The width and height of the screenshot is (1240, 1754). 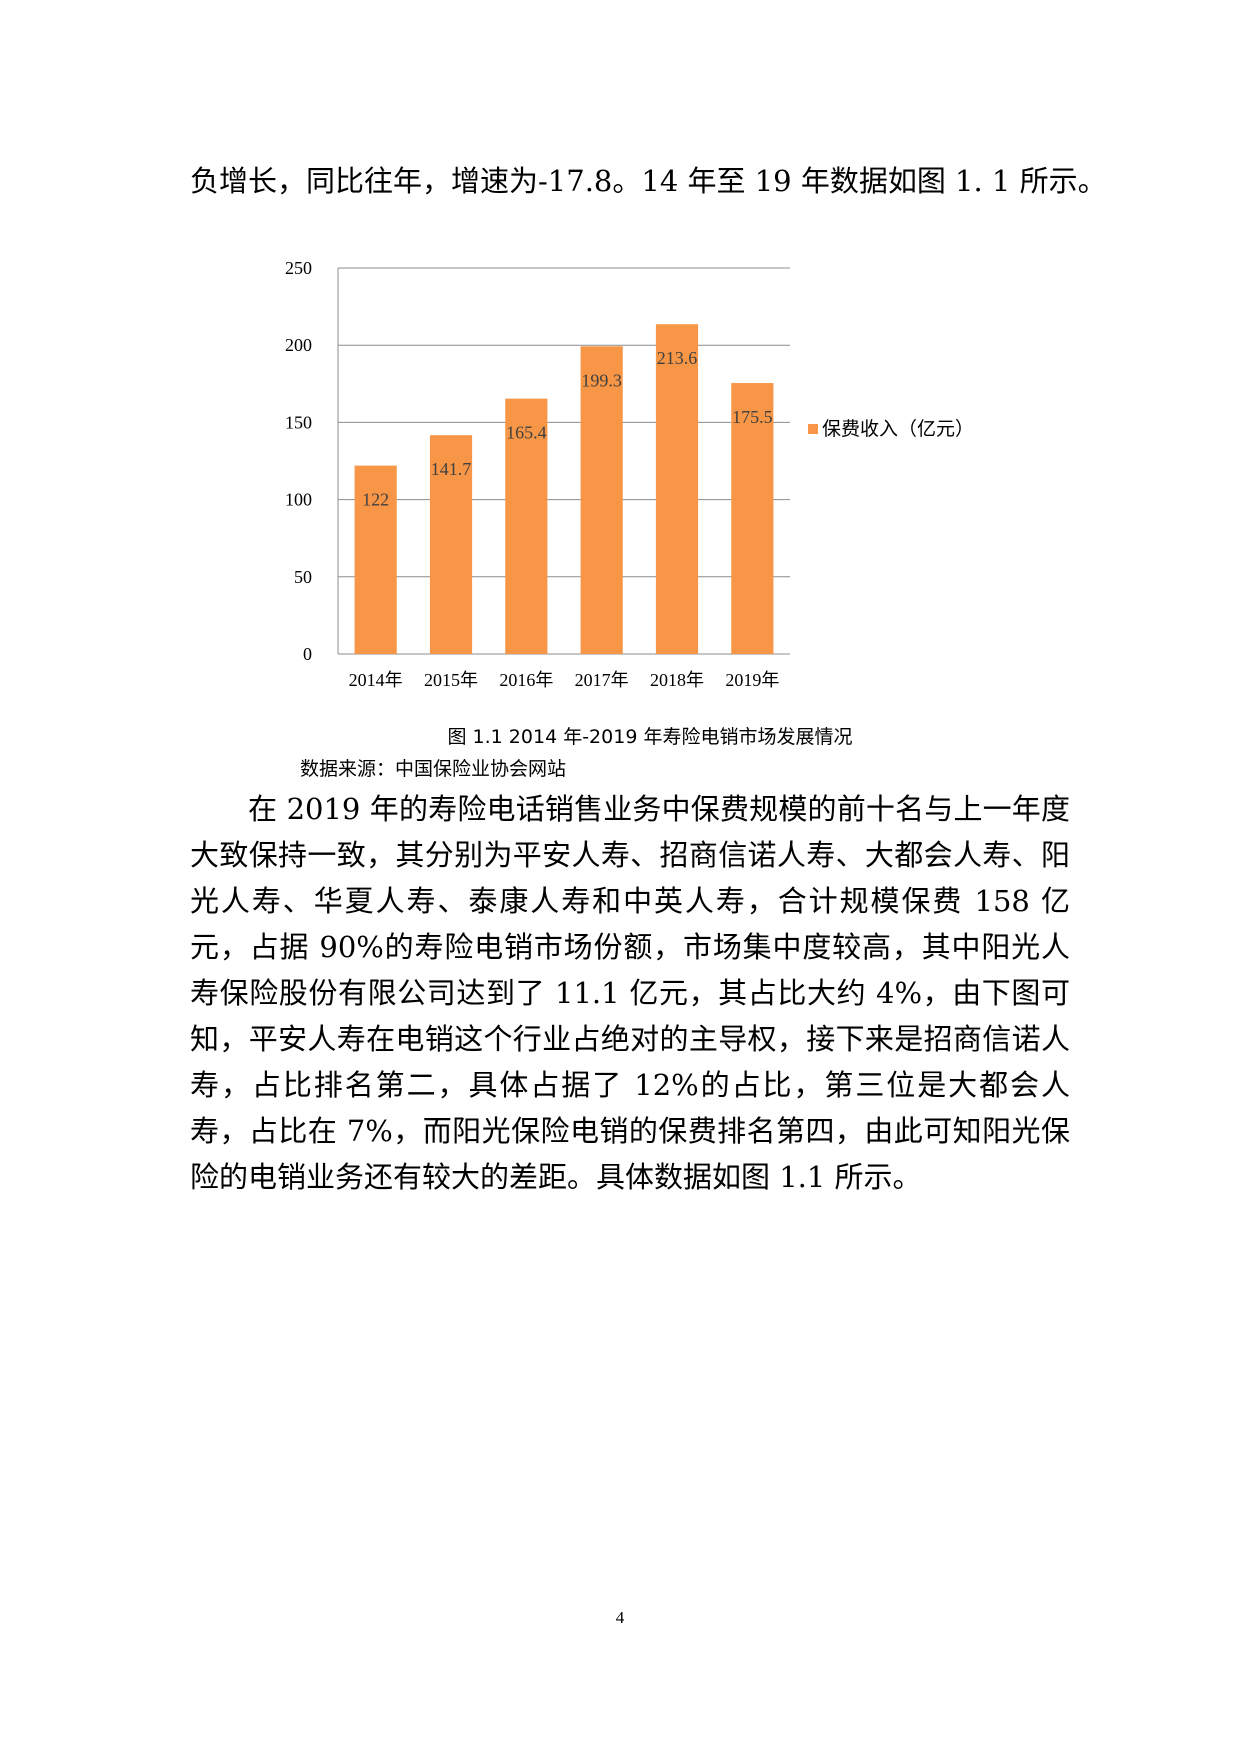 I want to click on figure-source: 数据来源：中国保险业协会网站, so click(x=433, y=769).